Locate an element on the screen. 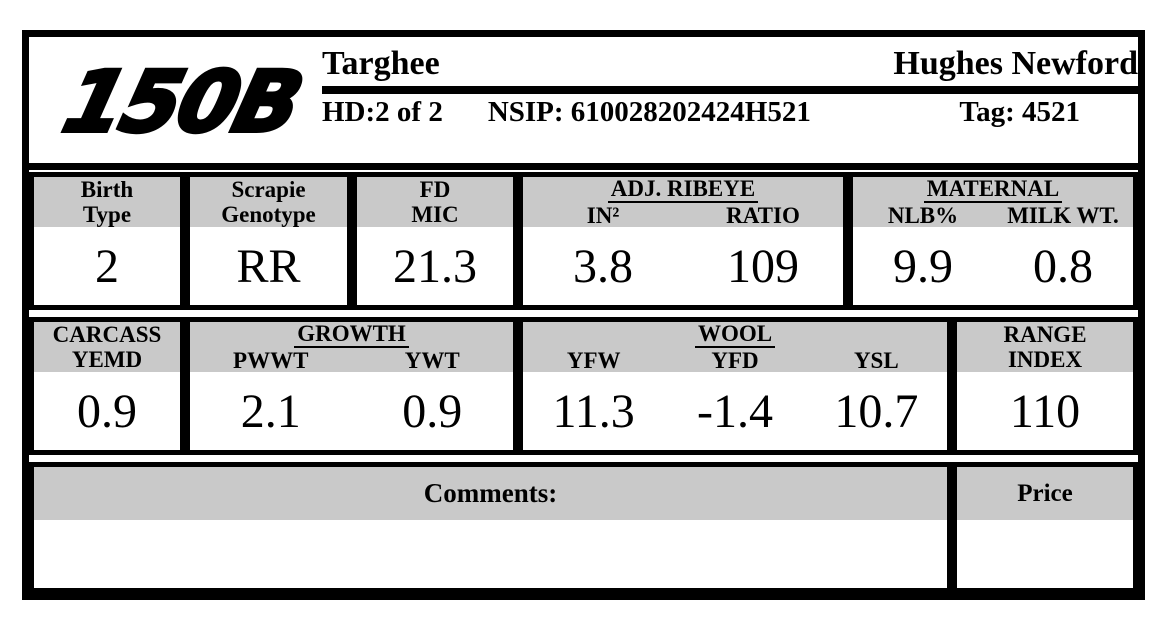 This screenshot has width=1167, height=629. growth-cell: GROWTH PWWT YWT 2.1 0.9 is located at coordinates (351, 386).